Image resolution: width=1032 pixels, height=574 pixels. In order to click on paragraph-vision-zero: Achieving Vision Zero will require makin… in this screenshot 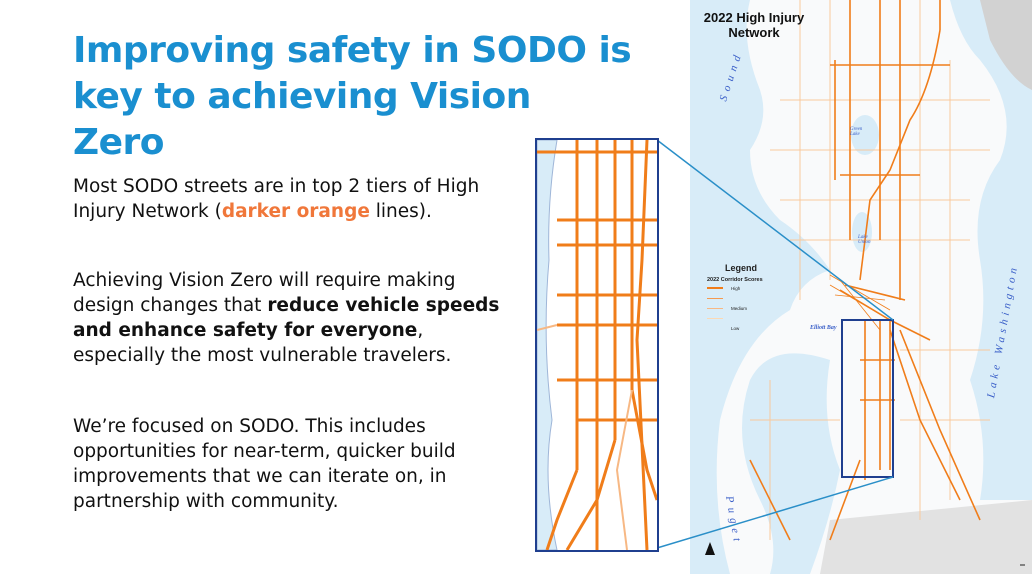, I will do `click(293, 318)`.